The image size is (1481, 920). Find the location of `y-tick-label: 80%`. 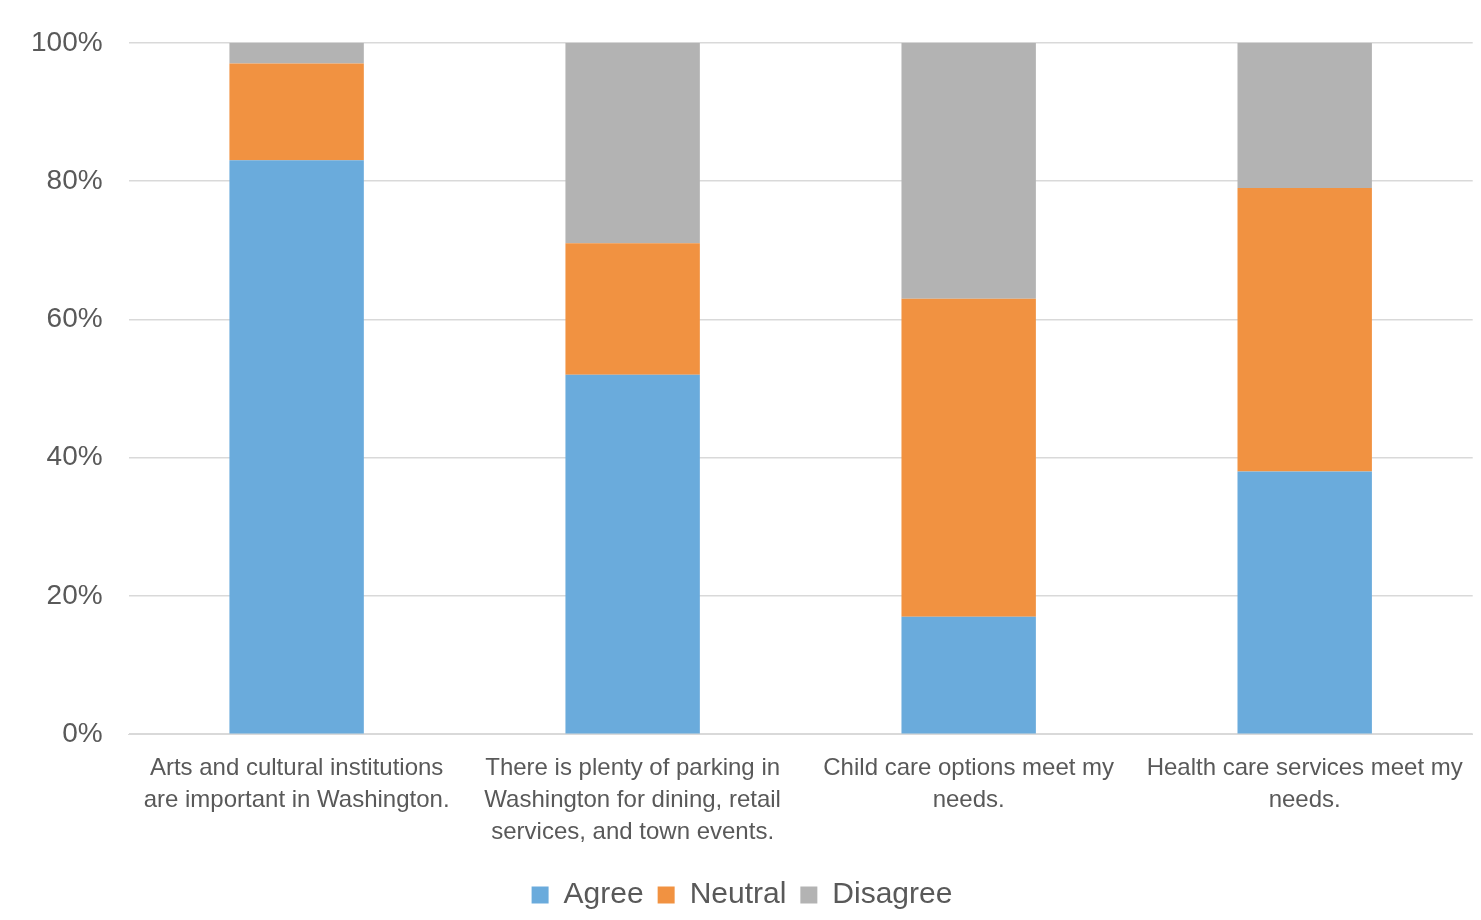

y-tick-label: 80% is located at coordinates (74, 179).